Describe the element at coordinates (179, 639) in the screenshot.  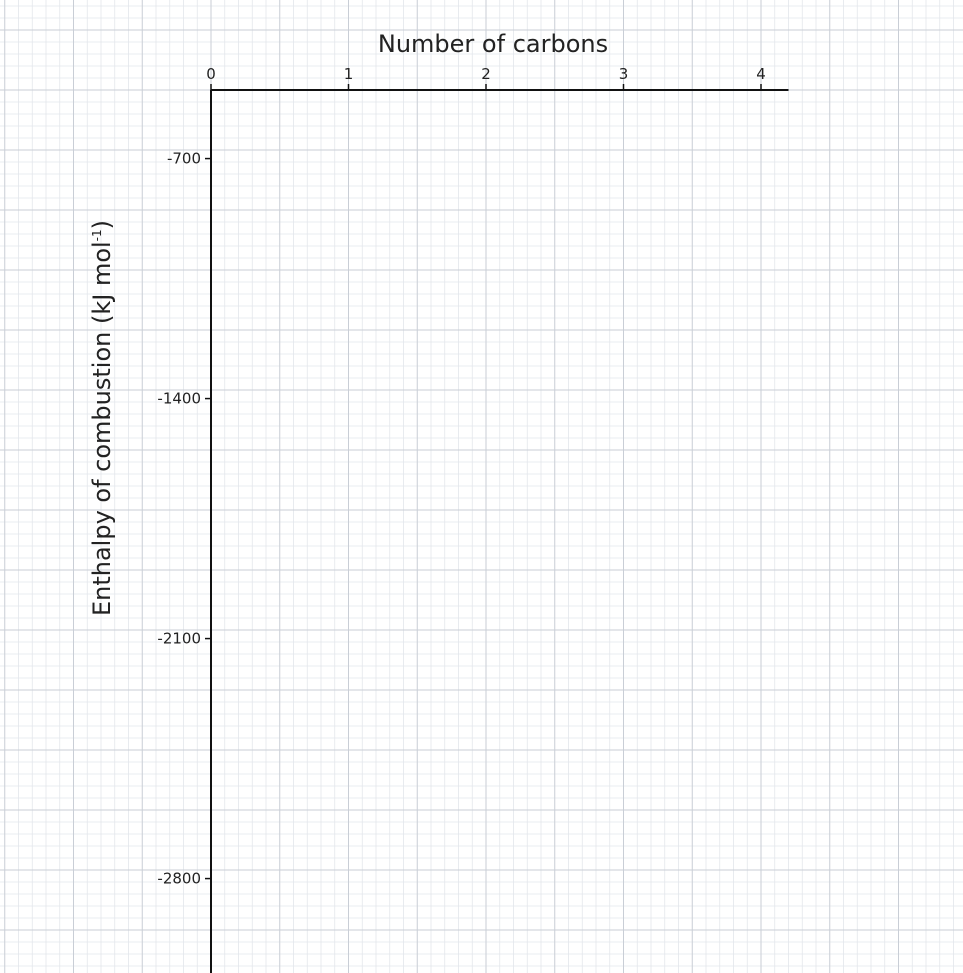
I see `y-tick-label: -2100` at that location.